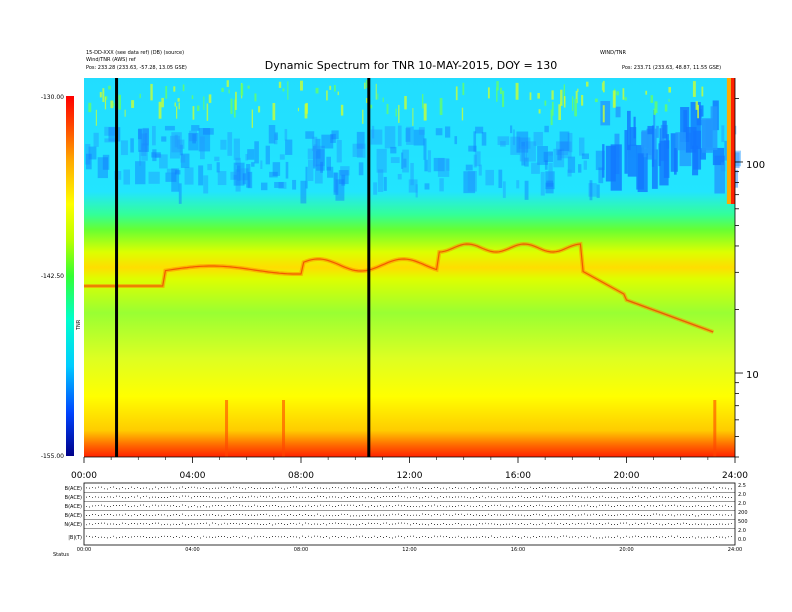 This screenshot has width=792, height=612. Describe the element at coordinates (111, 60) in the screenshot. I see `header-left-2: Wind/TNR (AWS) ref` at that location.